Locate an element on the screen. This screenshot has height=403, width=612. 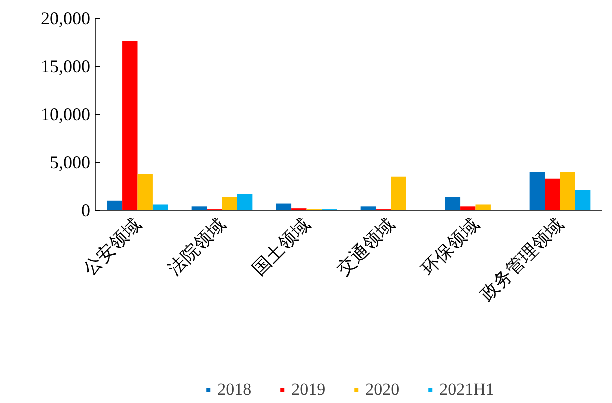
legend-label: 2019 is located at coordinates (309, 390).